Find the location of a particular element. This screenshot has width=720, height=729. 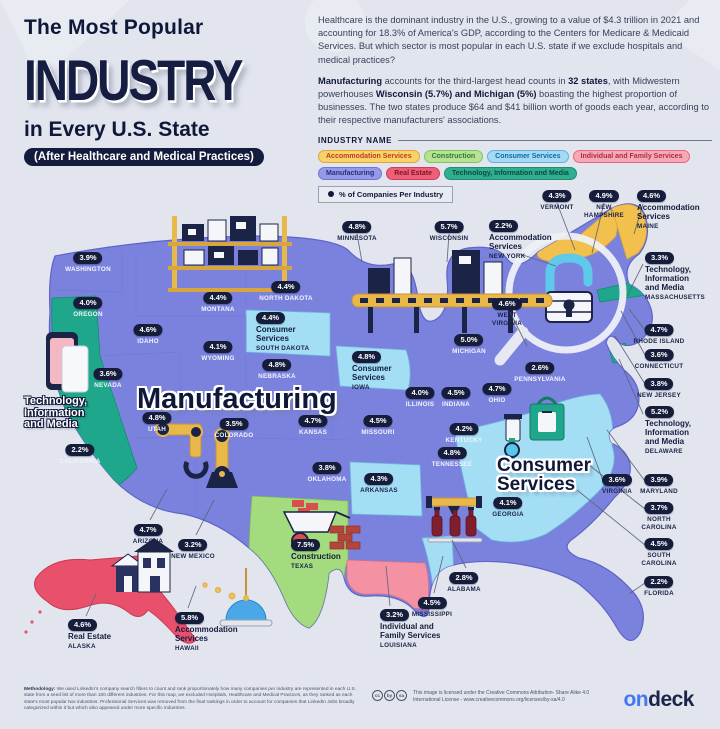

pct-badge: 5.7% is located at coordinates (449, 227).